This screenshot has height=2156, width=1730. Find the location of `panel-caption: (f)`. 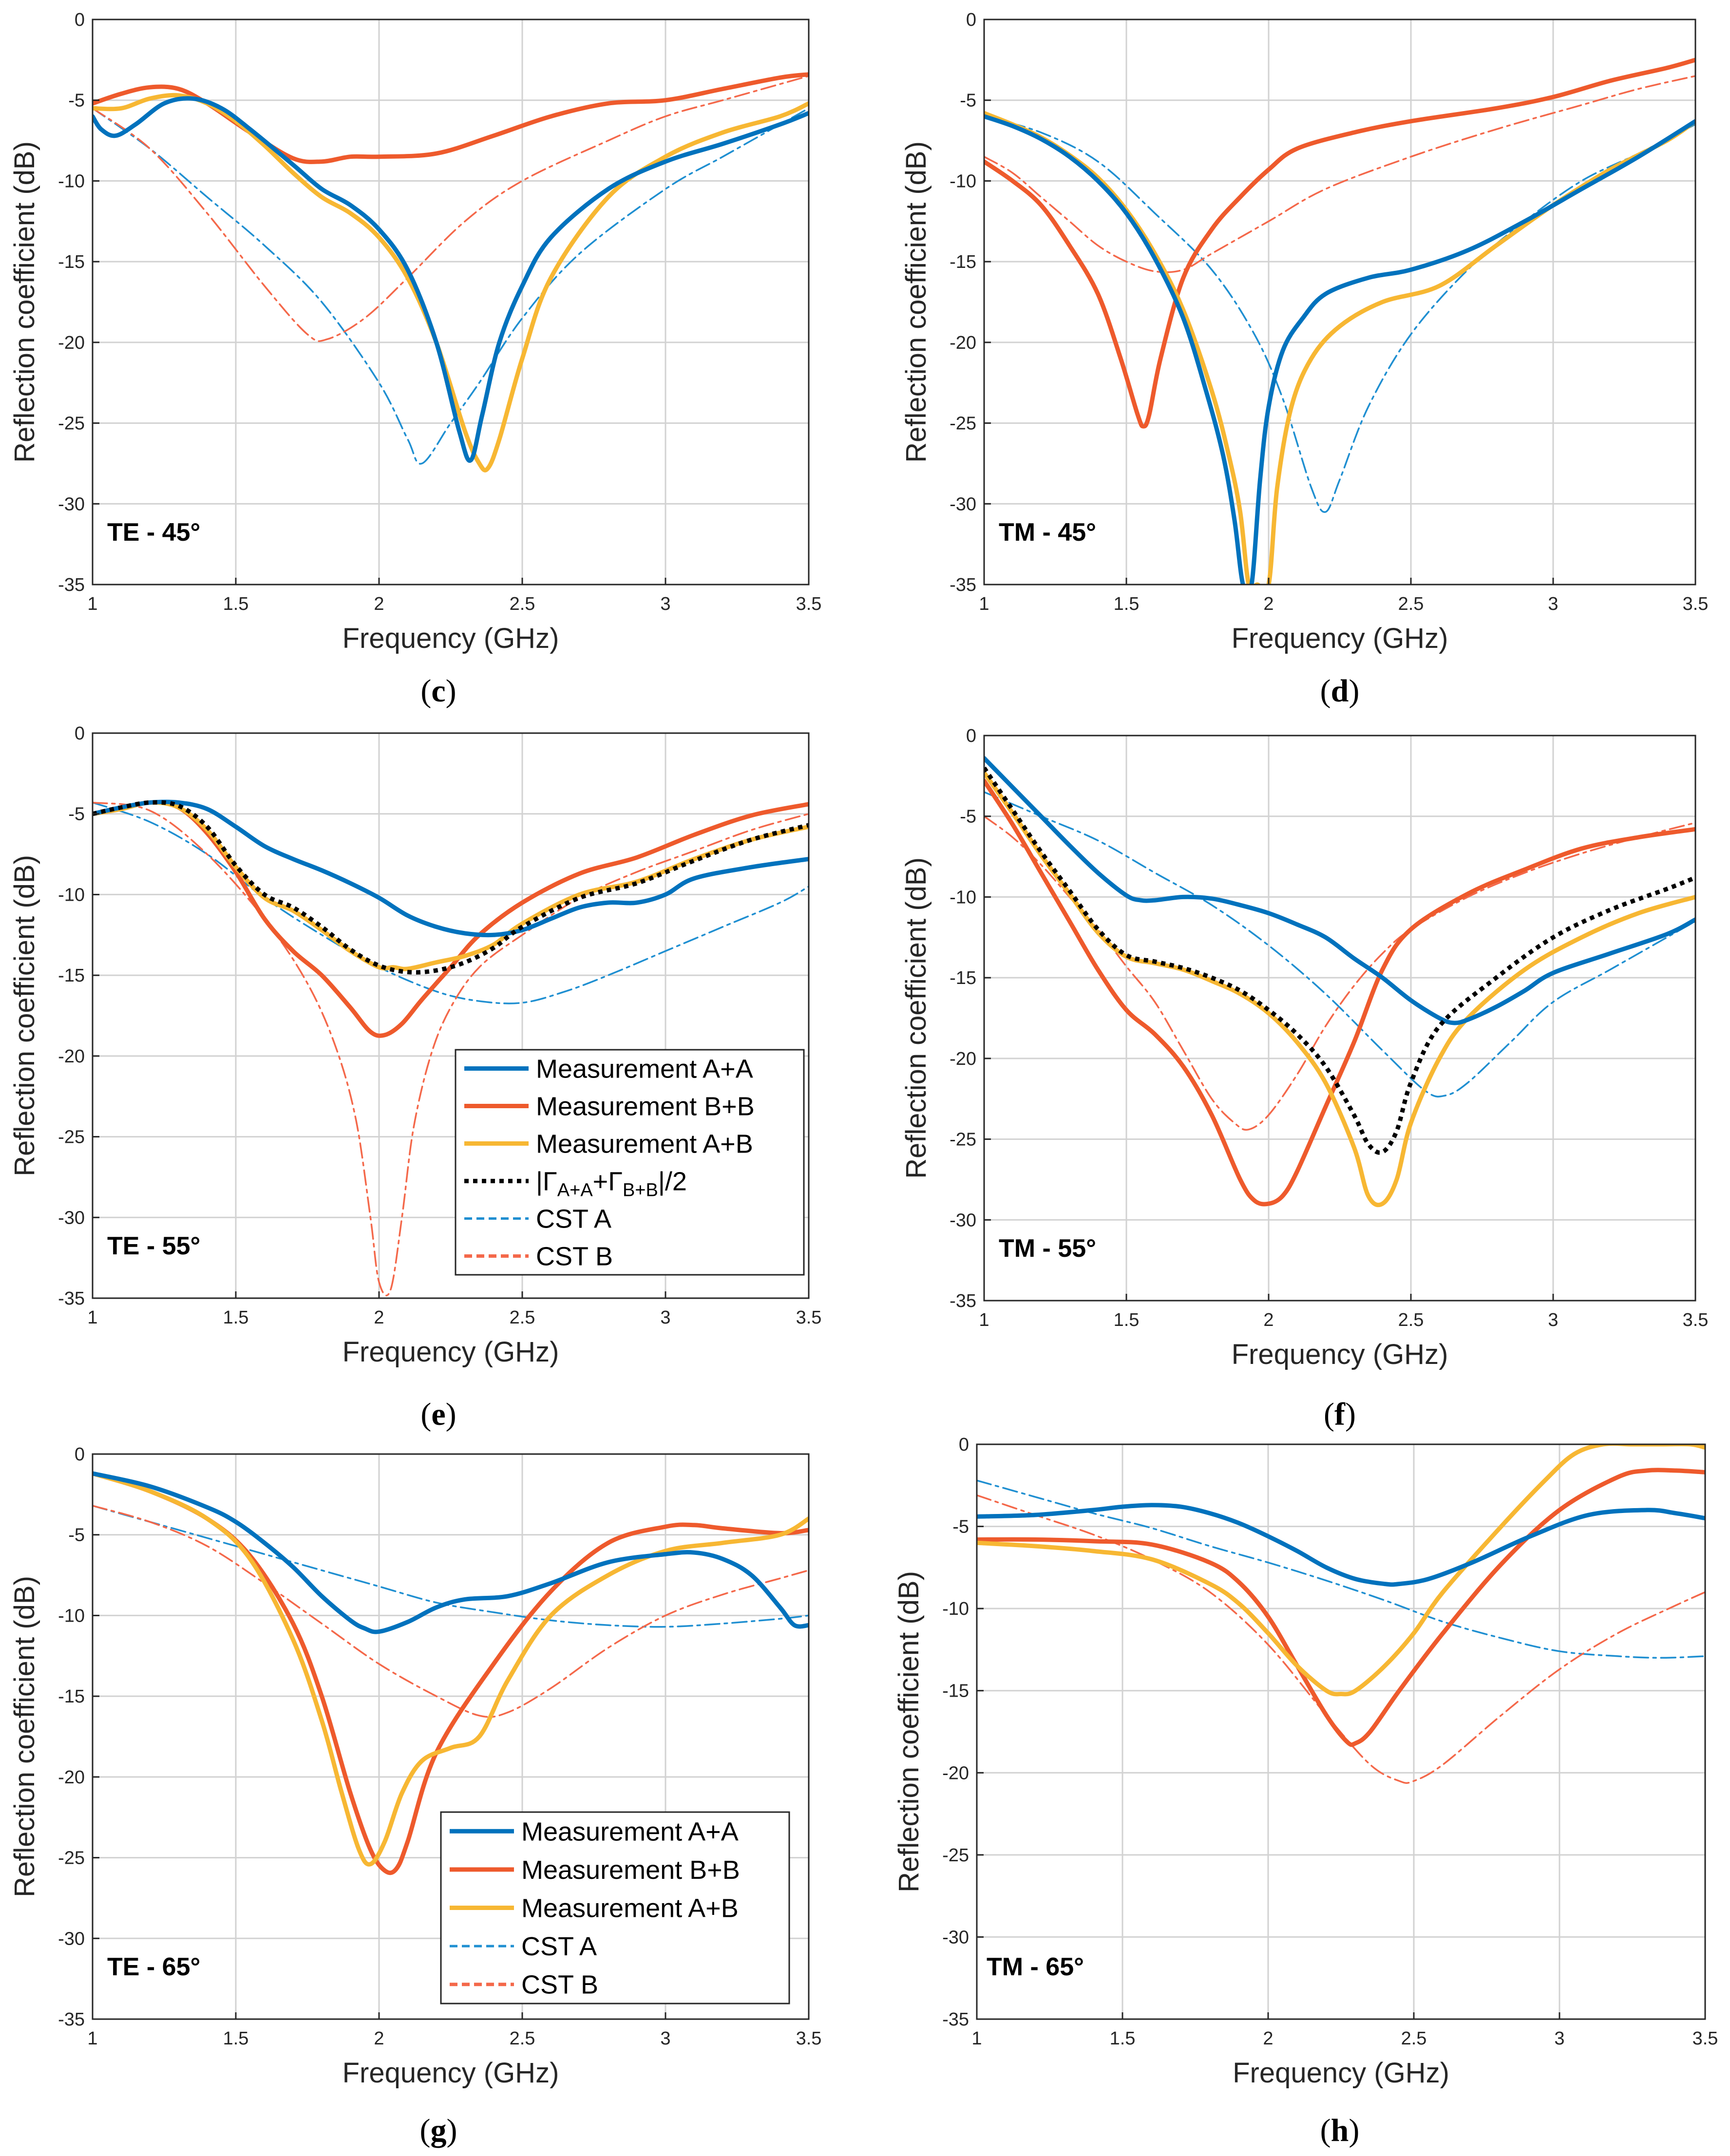

panel-caption: (f) is located at coordinates (1340, 1415).